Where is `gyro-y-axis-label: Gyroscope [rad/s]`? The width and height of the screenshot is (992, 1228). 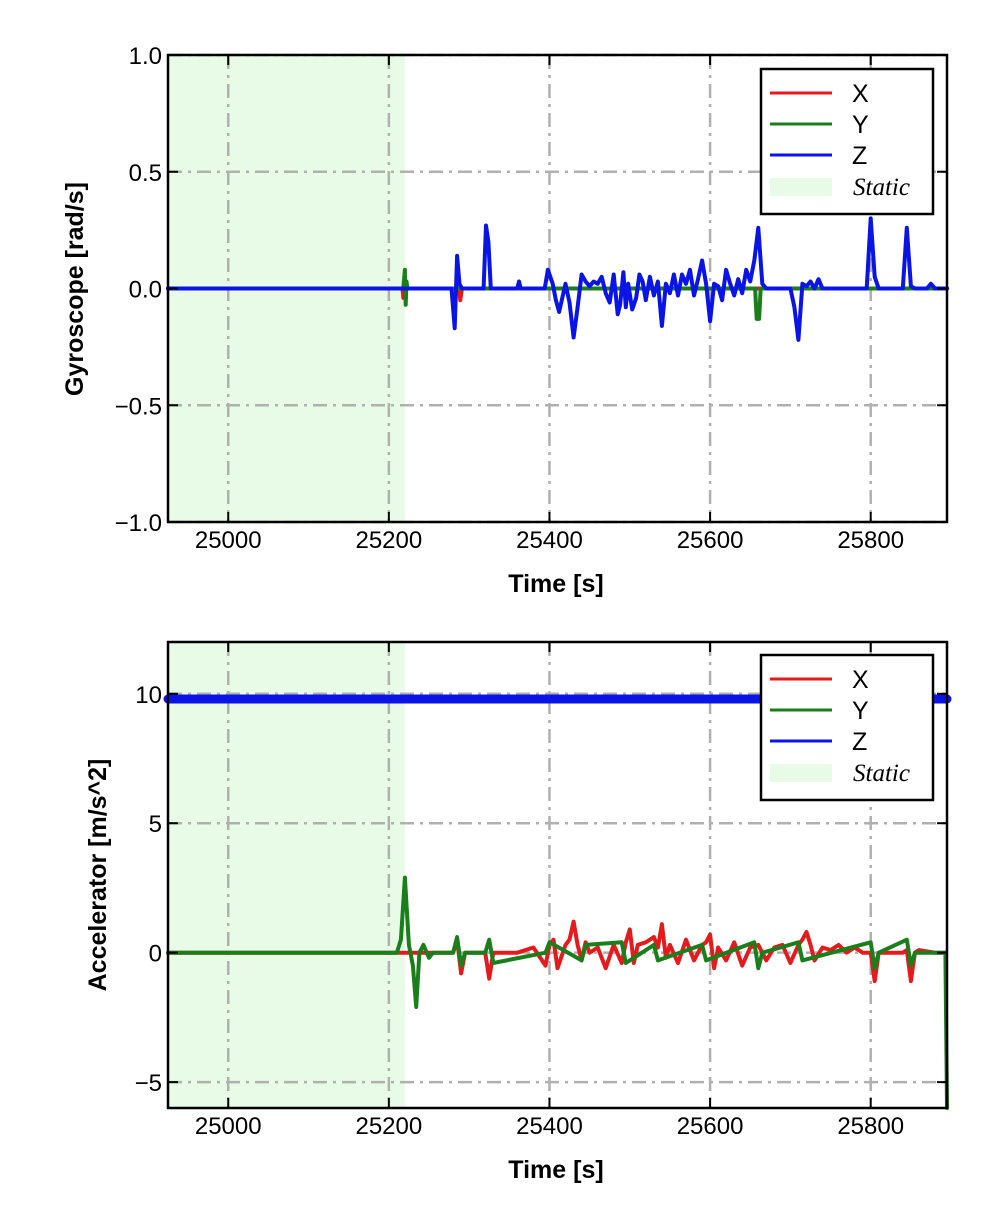
gyro-y-axis-label: Gyroscope [rad/s] is located at coordinates (75, 289).